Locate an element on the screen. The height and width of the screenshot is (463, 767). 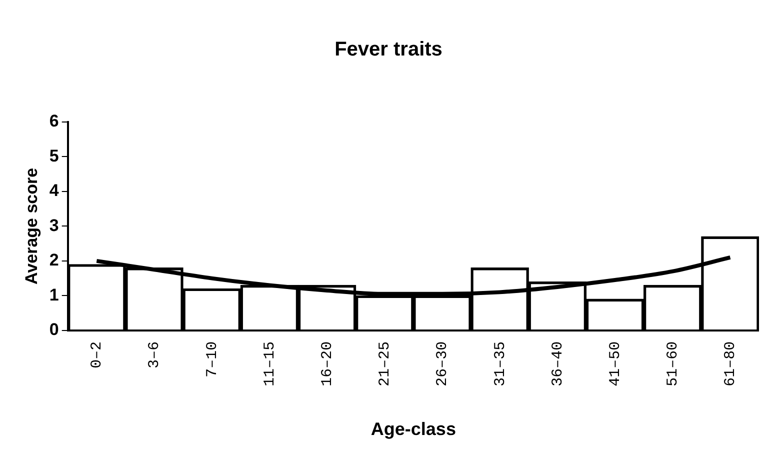
y-axis-title: Average score is located at coordinates (31, 226).